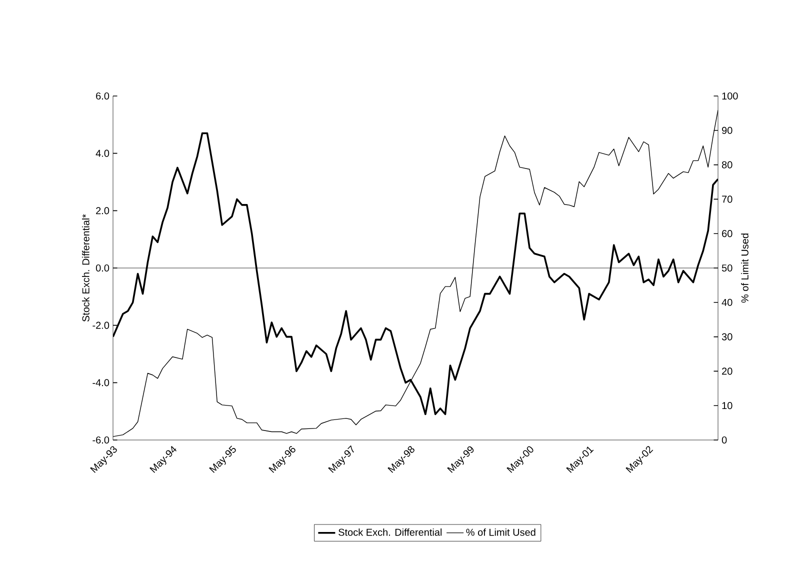  I want to click on legend-label: % of Limit Used, so click(501, 532).